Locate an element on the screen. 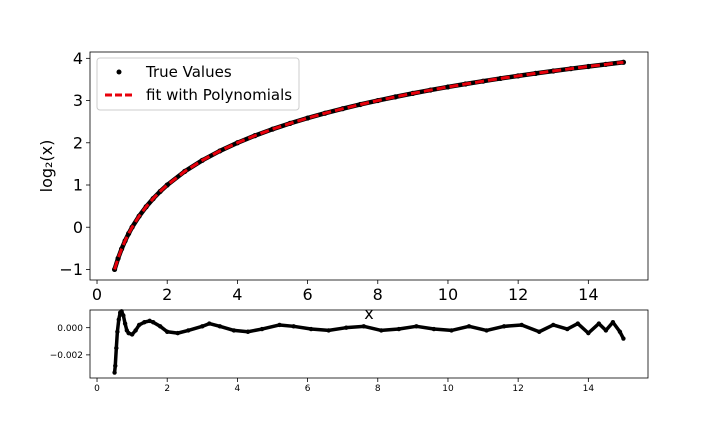 The height and width of the screenshot is (432, 720). y-tick-label: −1 is located at coordinates (71, 269).